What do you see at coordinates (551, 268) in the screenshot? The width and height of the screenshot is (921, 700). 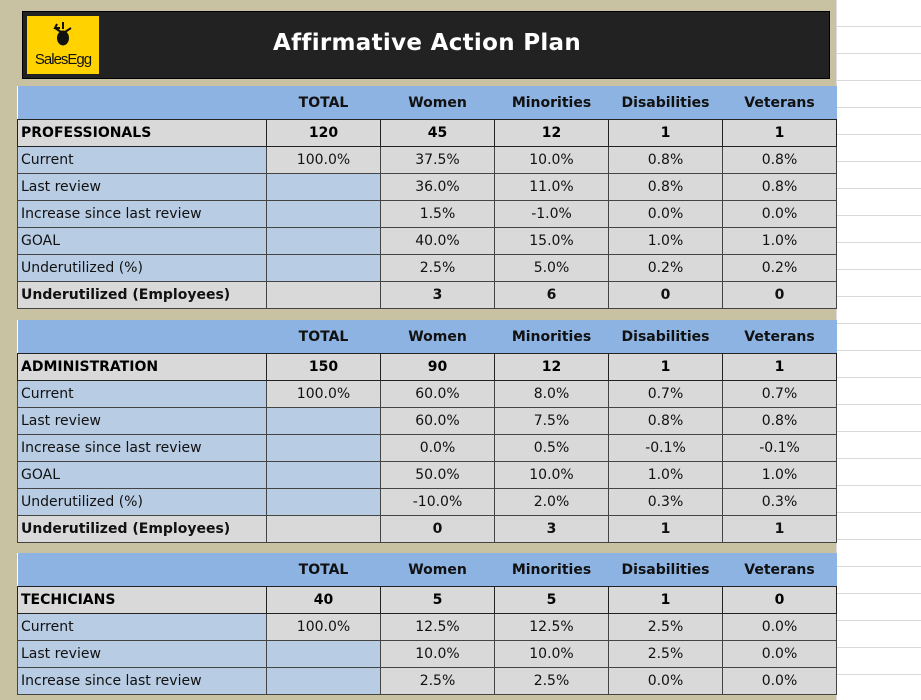 I see `value-cell: 5.0%` at bounding box center [551, 268].